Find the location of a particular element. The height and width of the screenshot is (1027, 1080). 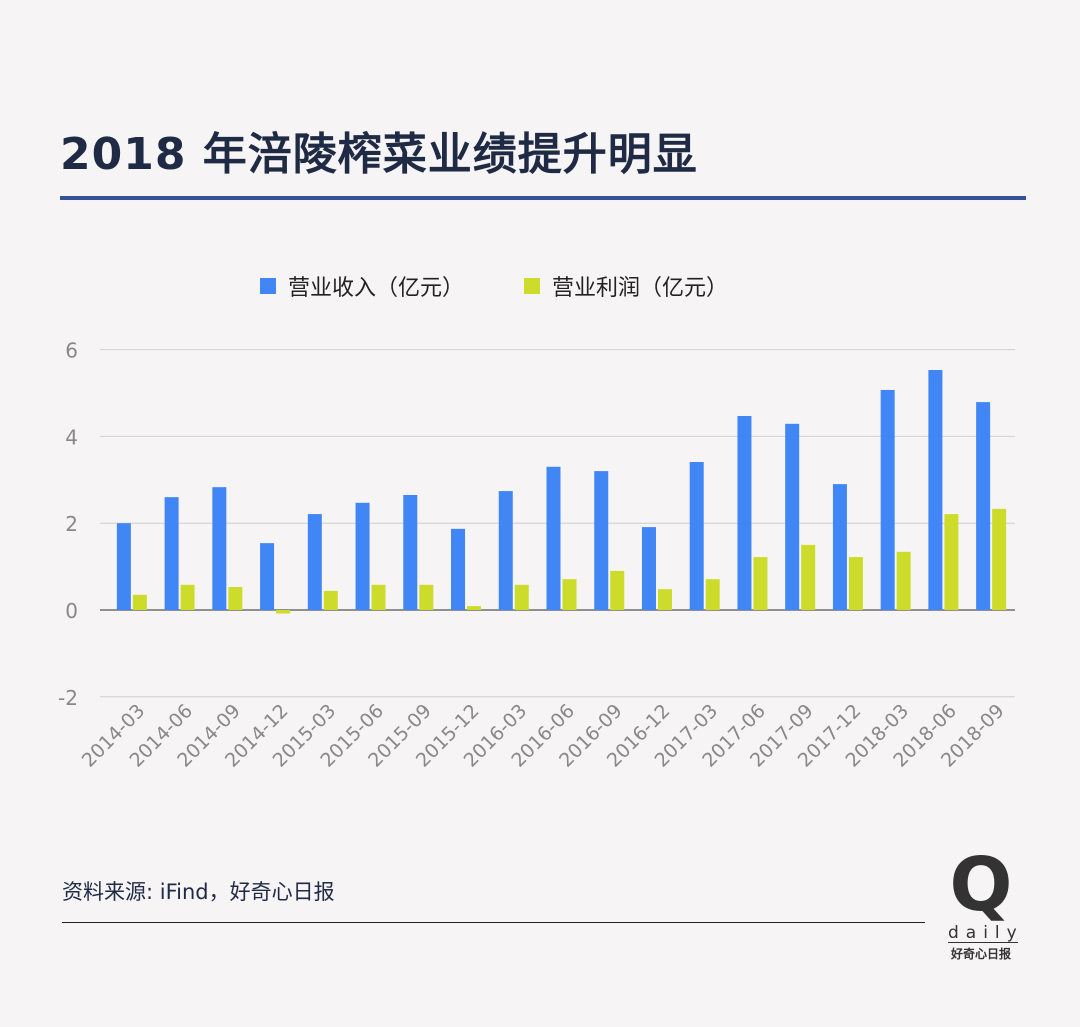

source-divider is located at coordinates (493, 922).